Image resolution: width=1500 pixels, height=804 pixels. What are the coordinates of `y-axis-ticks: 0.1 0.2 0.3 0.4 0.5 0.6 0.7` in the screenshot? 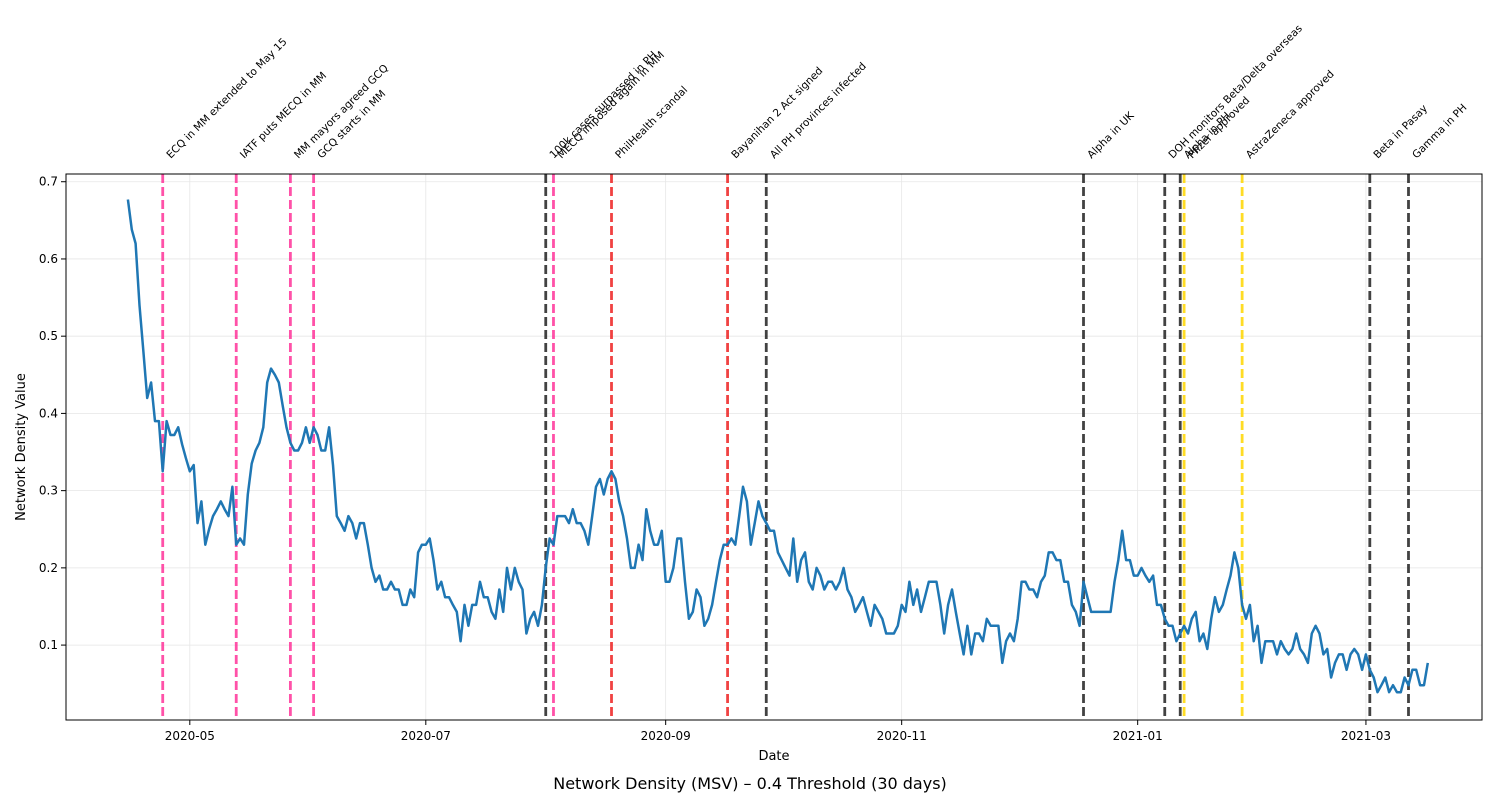 It's located at (52, 413).